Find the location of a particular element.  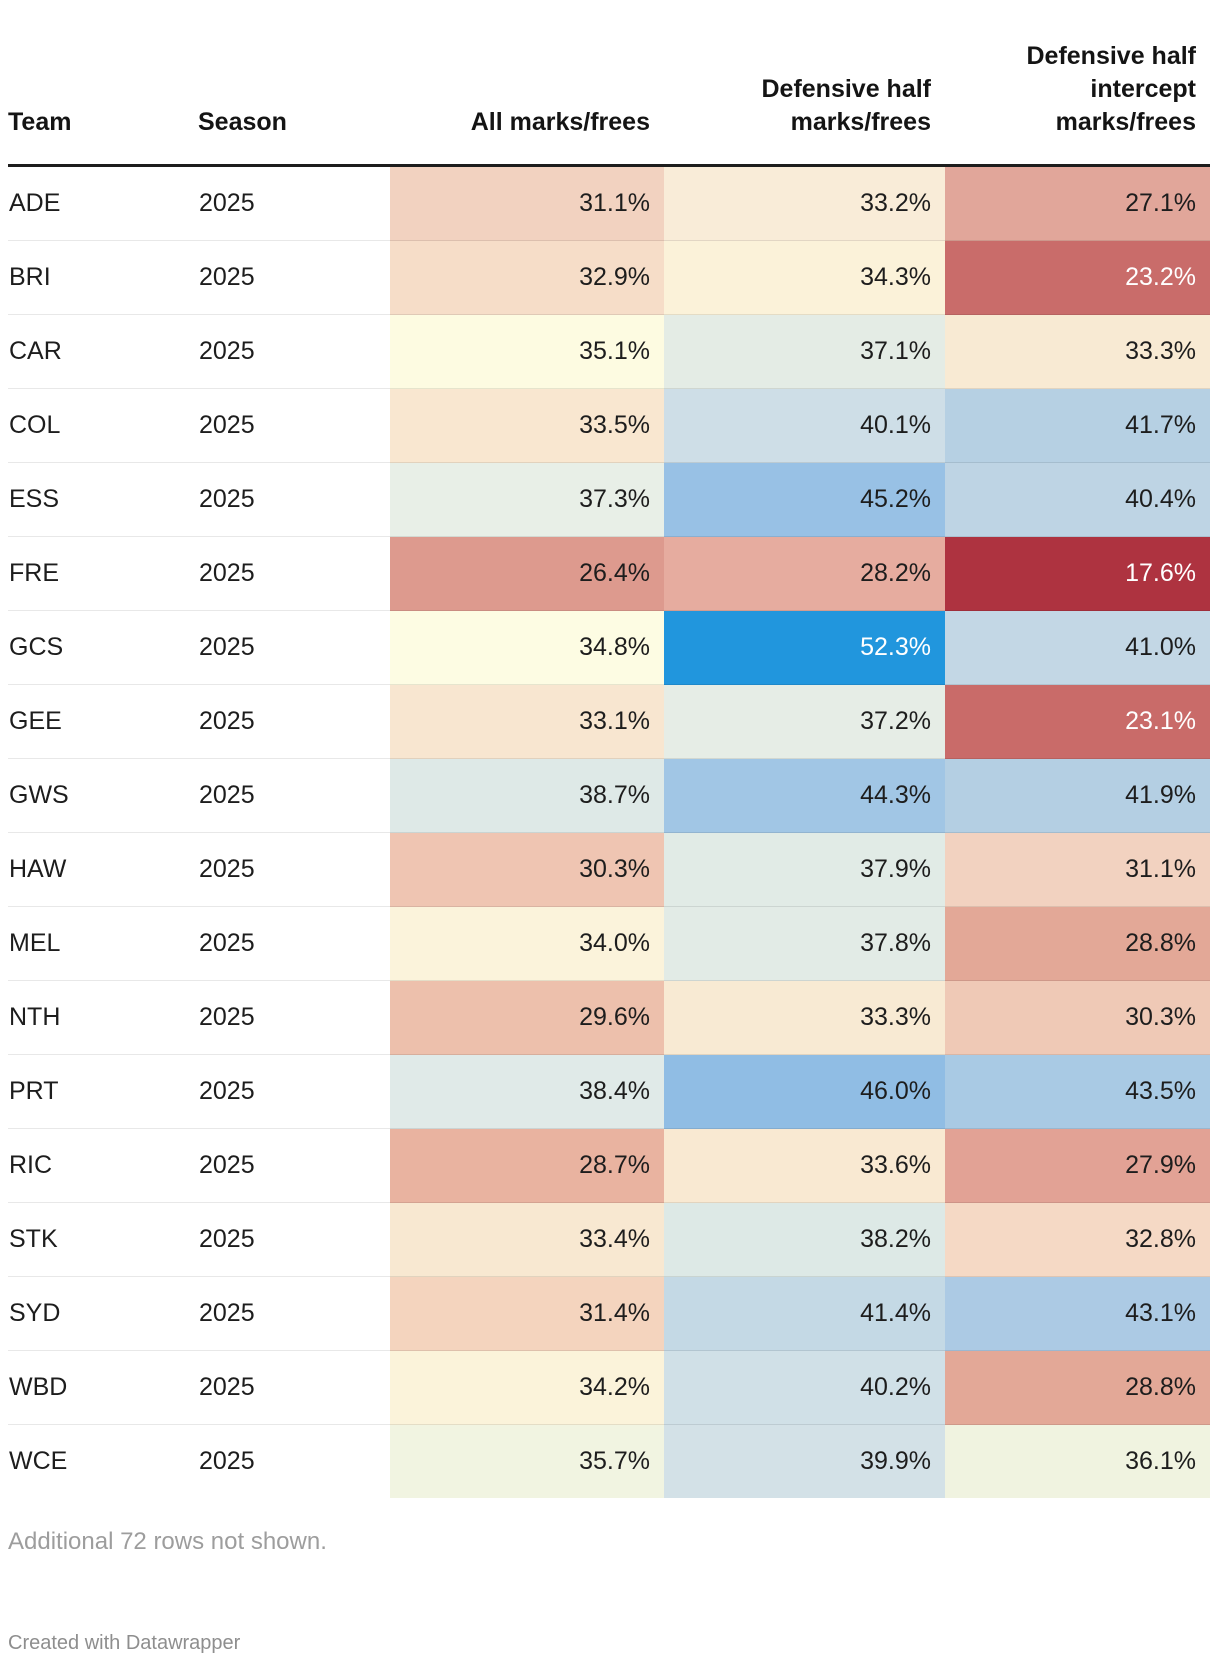

table-row: GWS 2025 38.7% 44.3% 41.9% is located at coordinates (609, 795).